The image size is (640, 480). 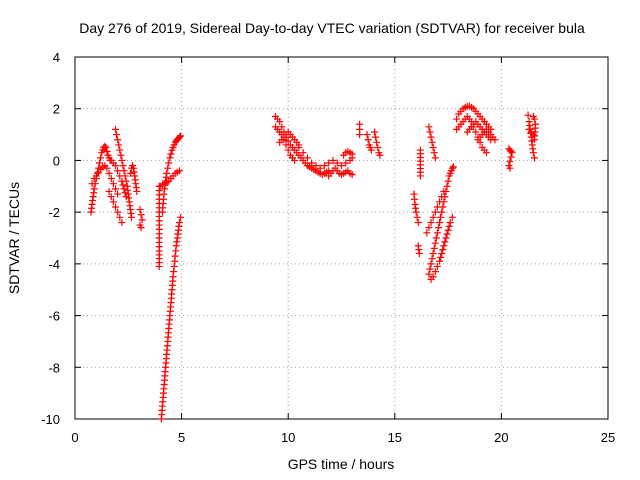 What do you see at coordinates (74, 437) in the screenshot?
I see `x-tick-label: 0` at bounding box center [74, 437].